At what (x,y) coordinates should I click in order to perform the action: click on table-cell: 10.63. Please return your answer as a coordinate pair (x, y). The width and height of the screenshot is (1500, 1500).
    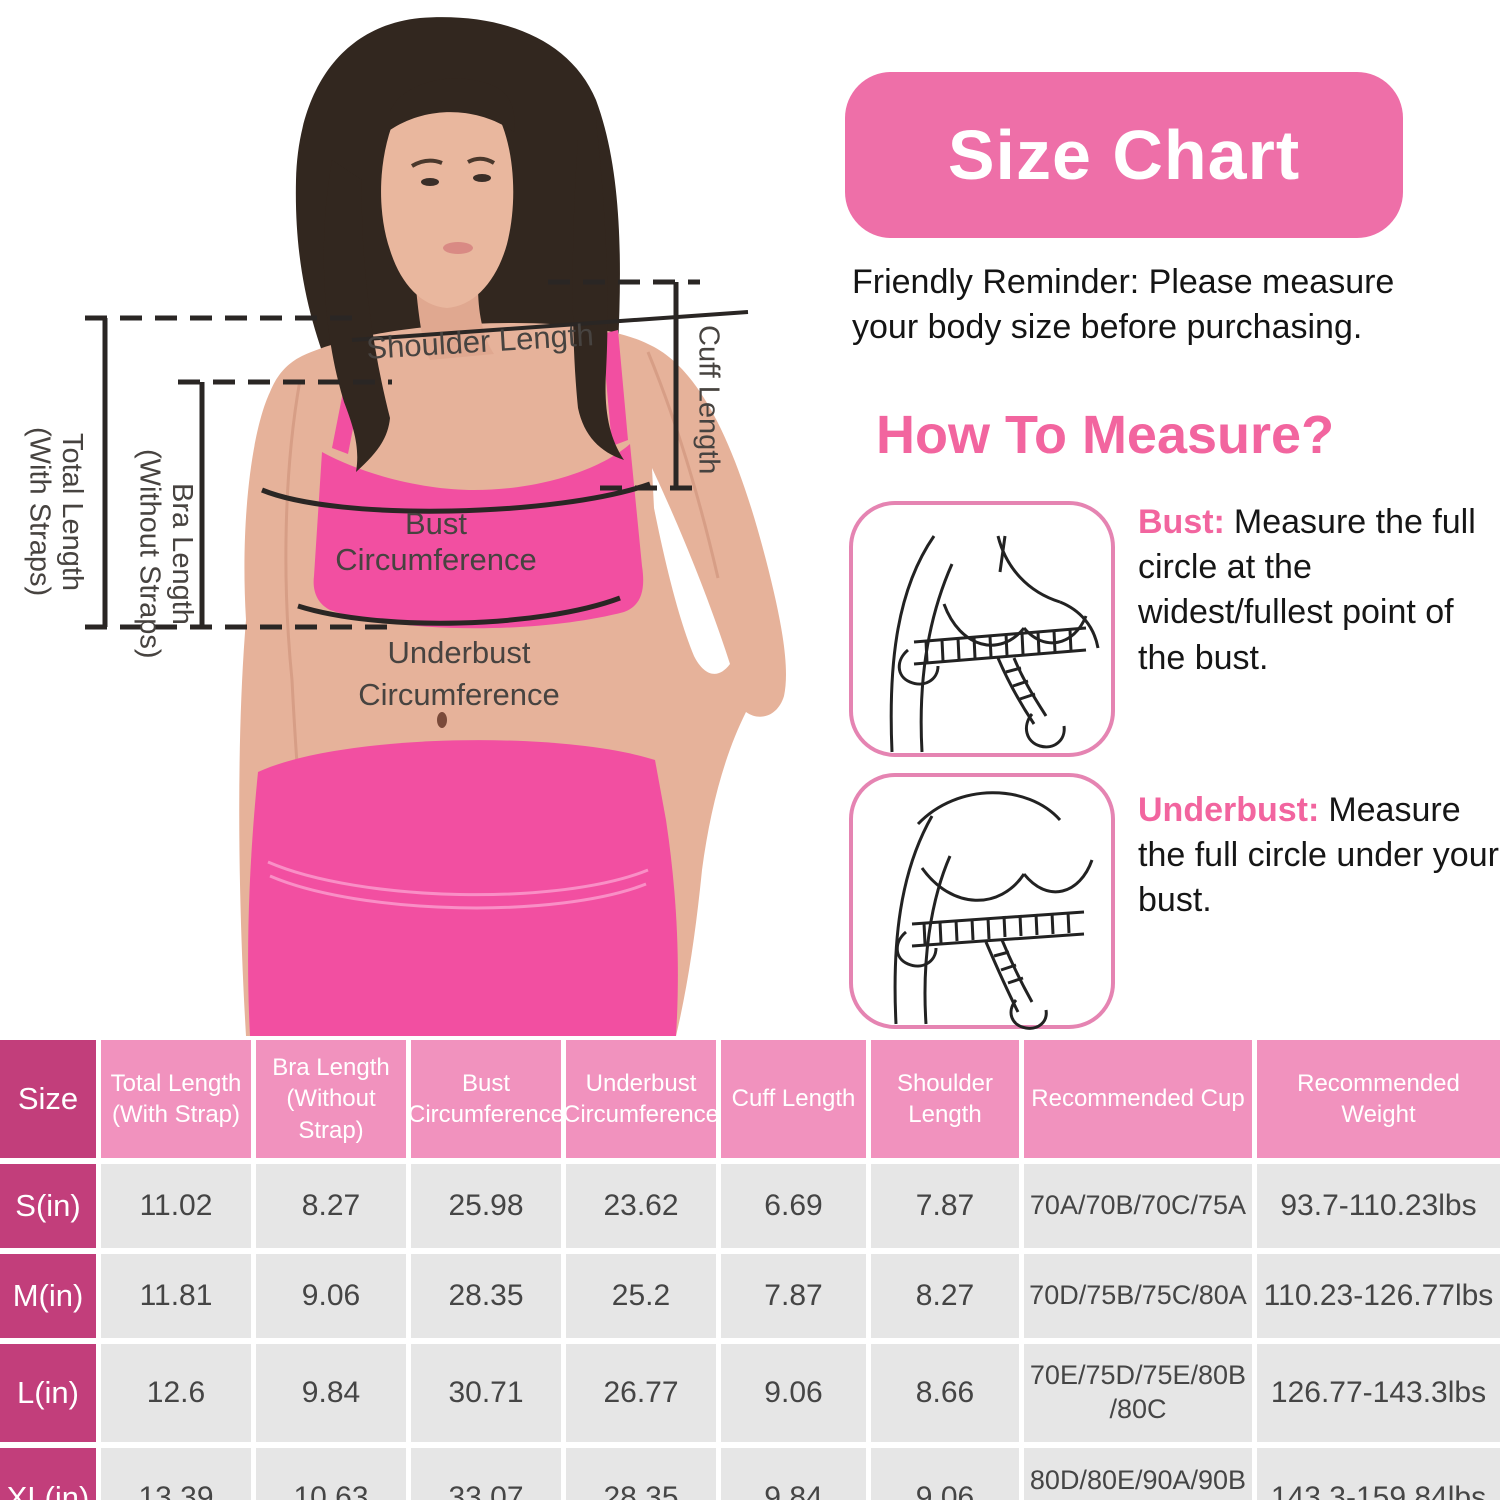
    Looking at the image, I should click on (331, 1474).